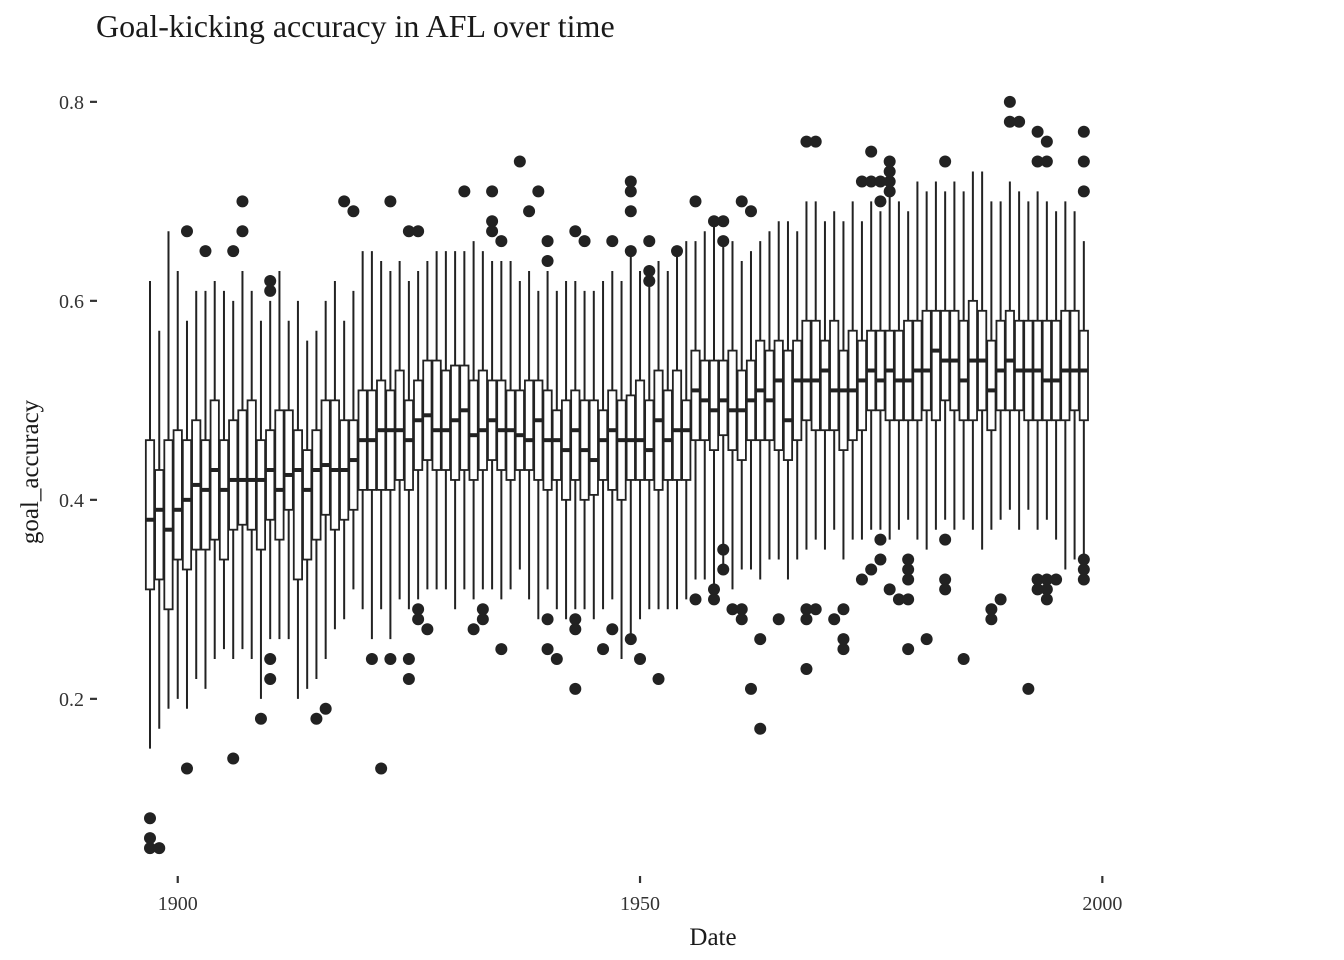 The image size is (1344, 960). What do you see at coordinates (177, 485) in the screenshot?
I see `box-1900` at bounding box center [177, 485].